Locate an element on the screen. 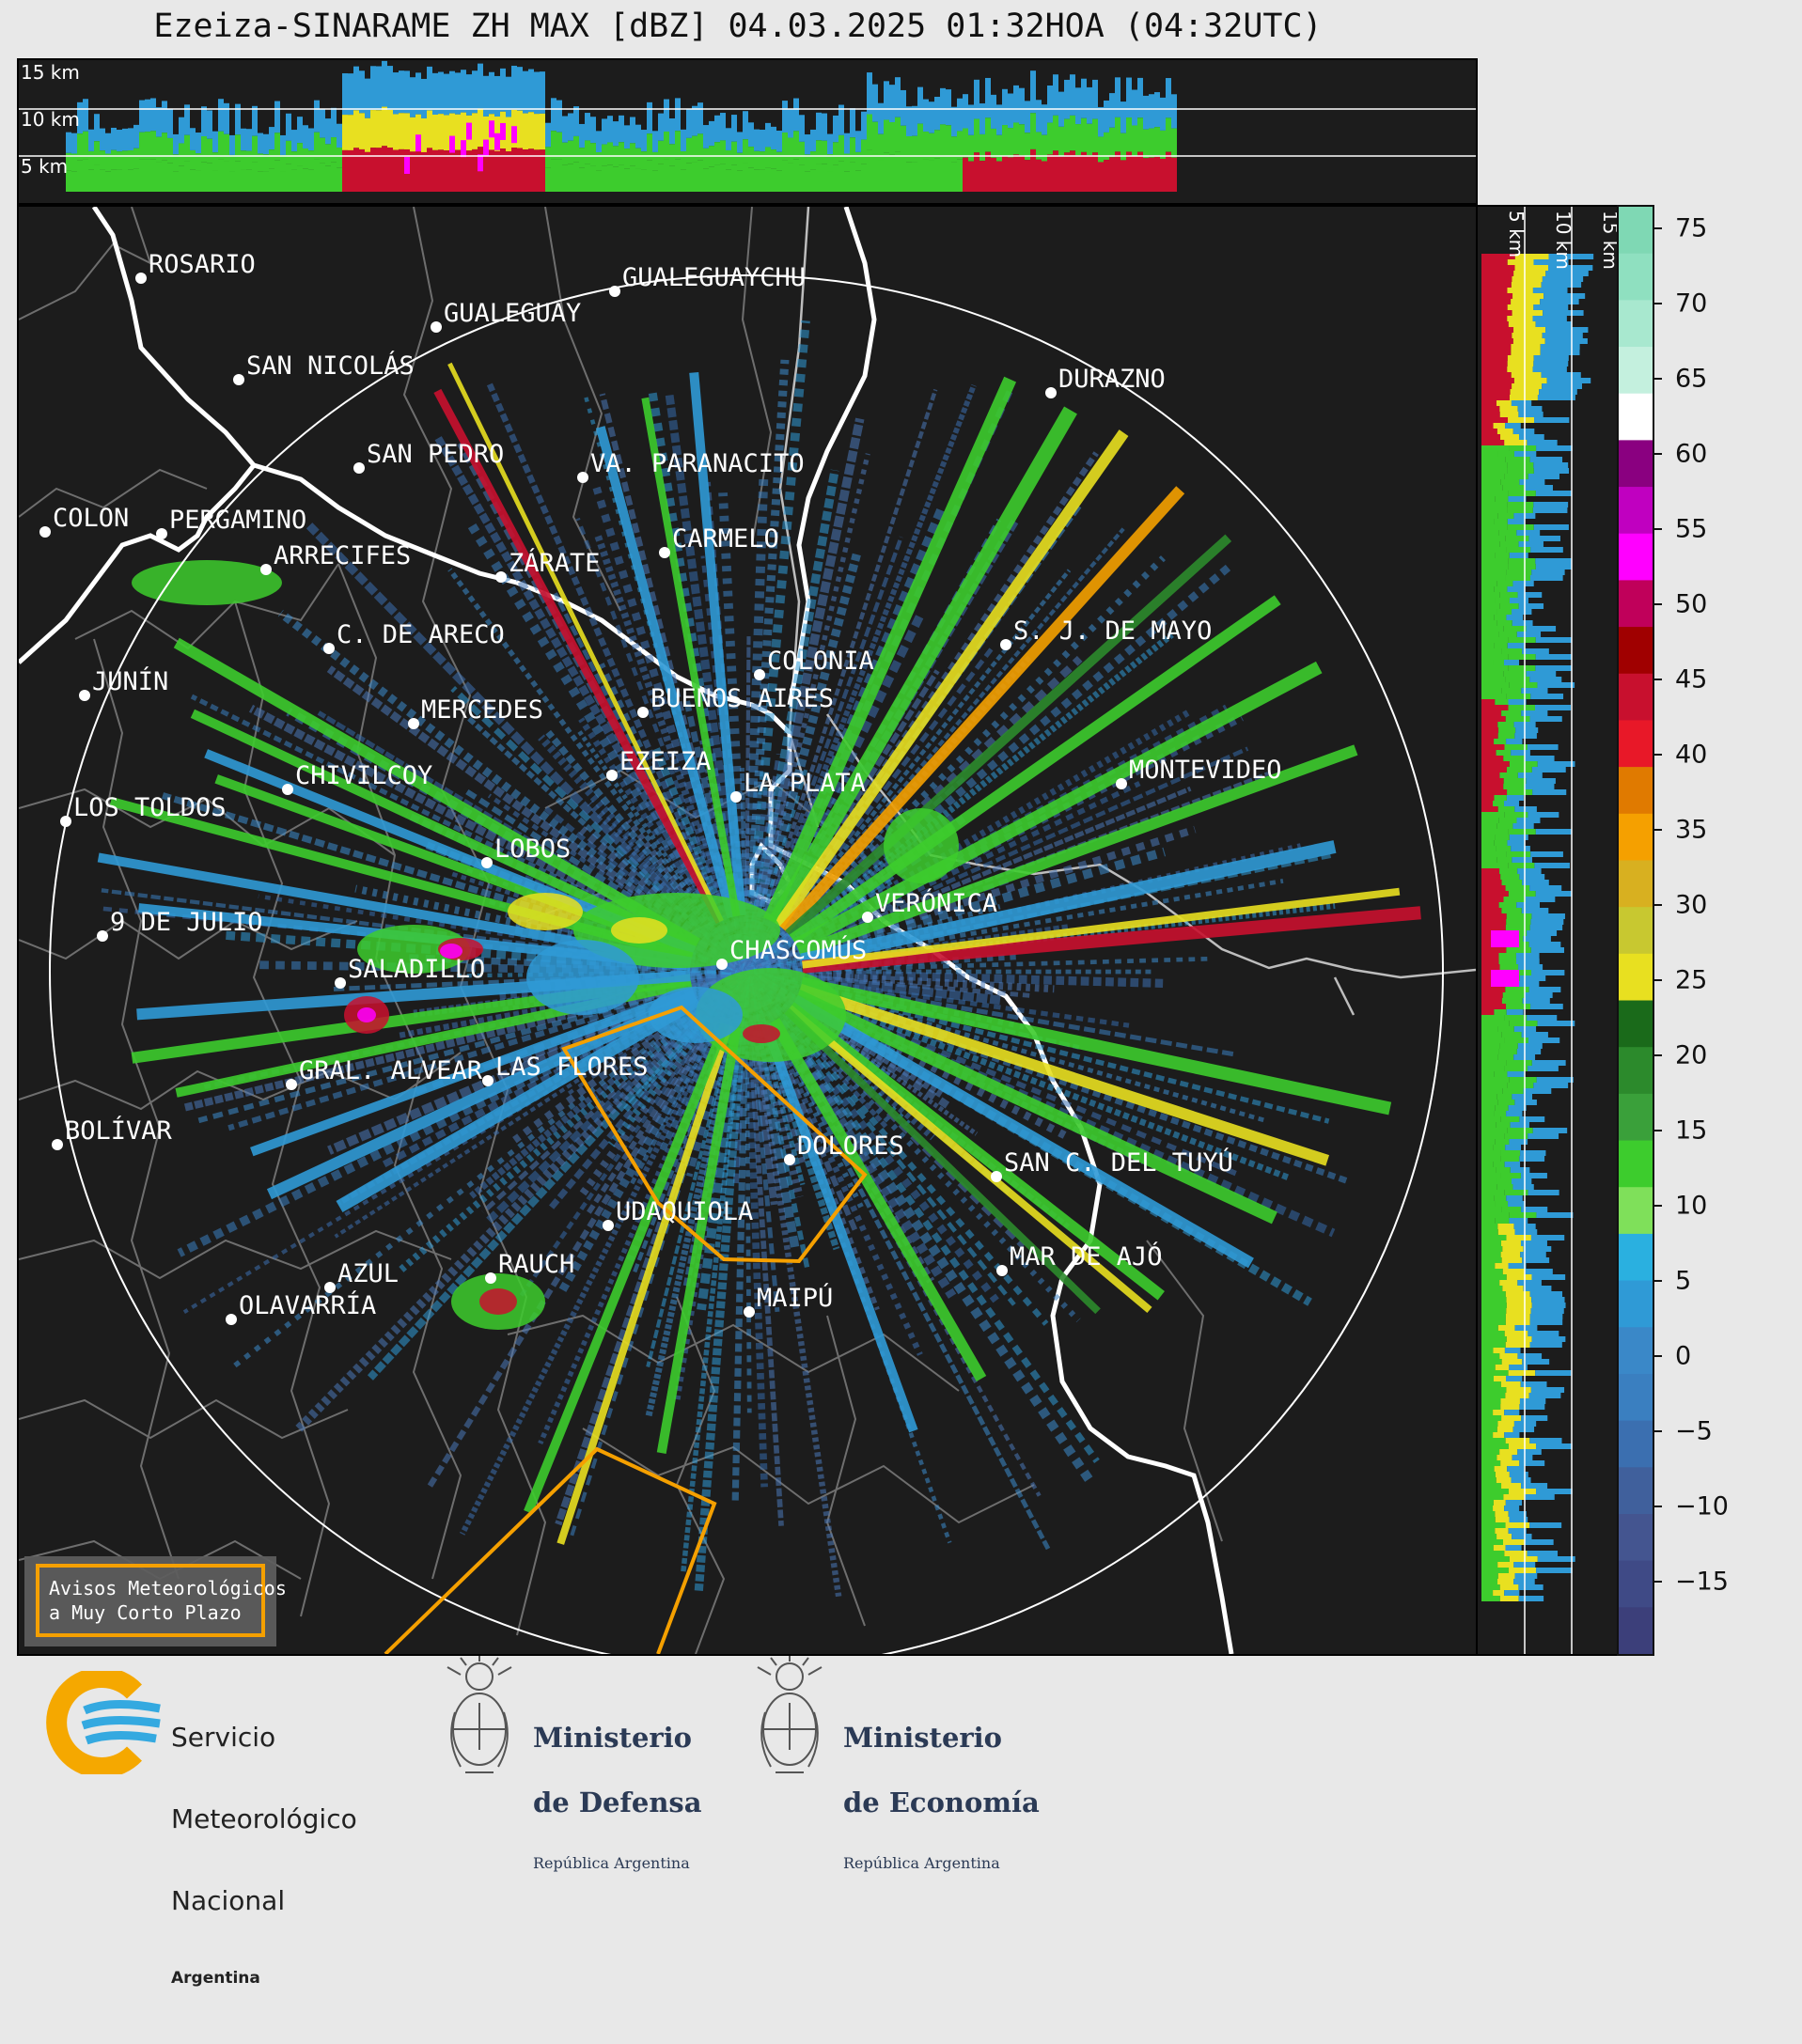 The height and width of the screenshot is (2044, 1802). city-label: COLON is located at coordinates (91, 518).